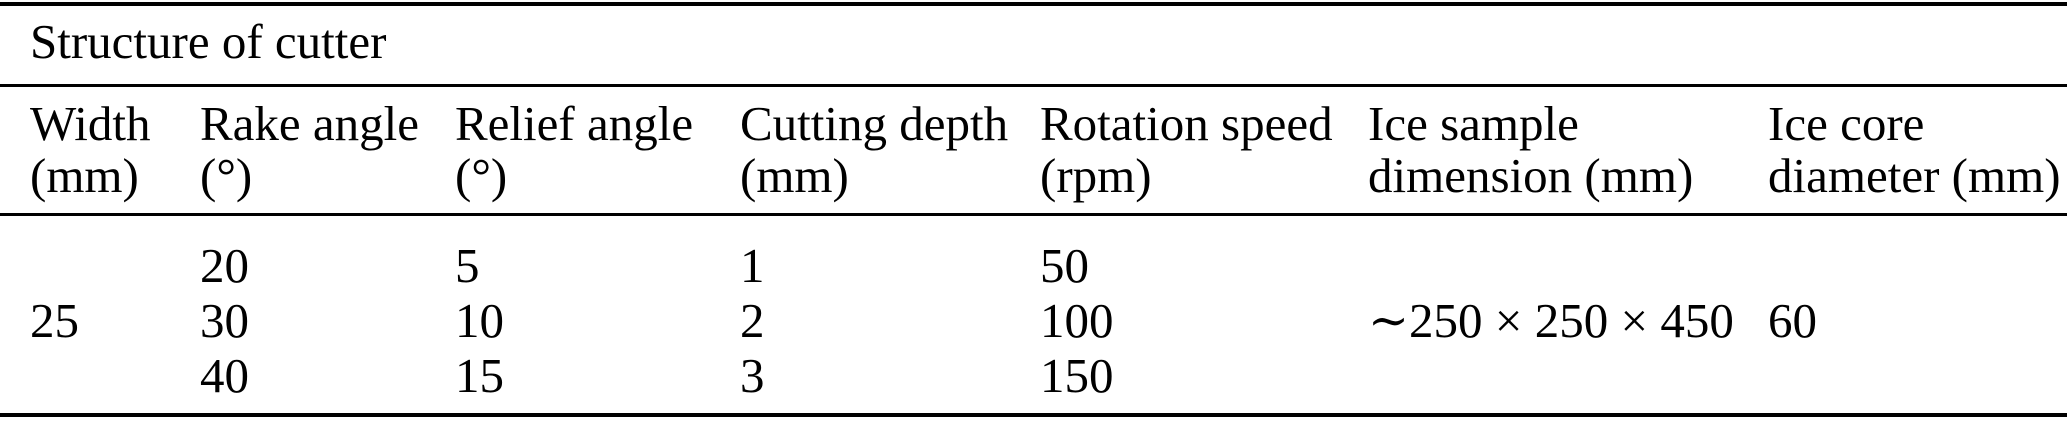 This screenshot has height=421, width=2067. Describe the element at coordinates (327, 155) in the screenshot. I see `column-header-rake-angle: Rake angle (°)` at that location.